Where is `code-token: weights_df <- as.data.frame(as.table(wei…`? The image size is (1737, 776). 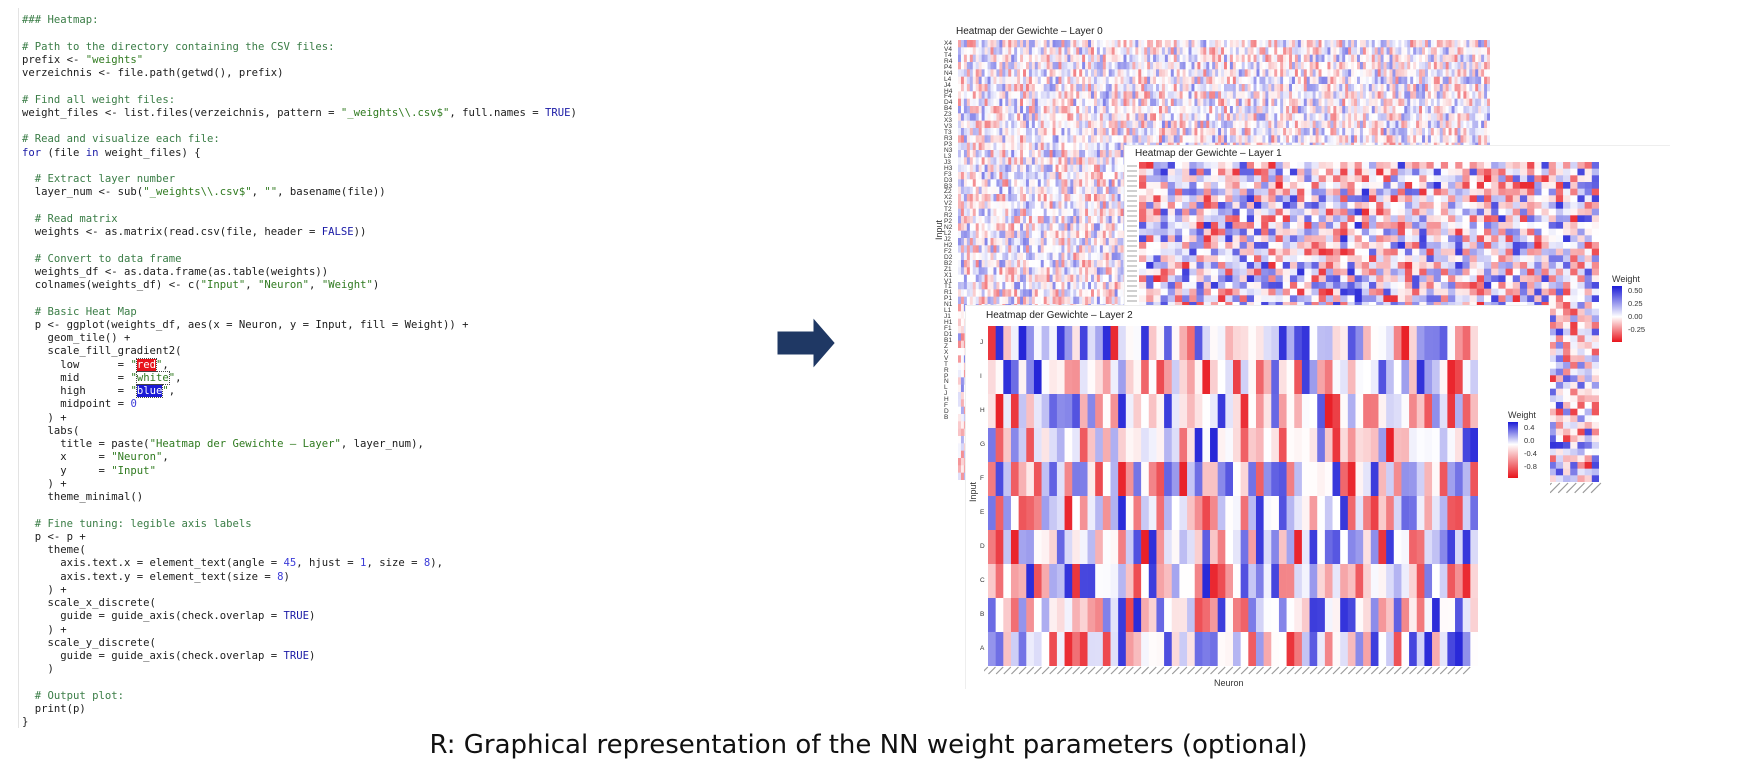
code-token: weights_df <- as.data.frame(as.table(wei… is located at coordinates (175, 271).